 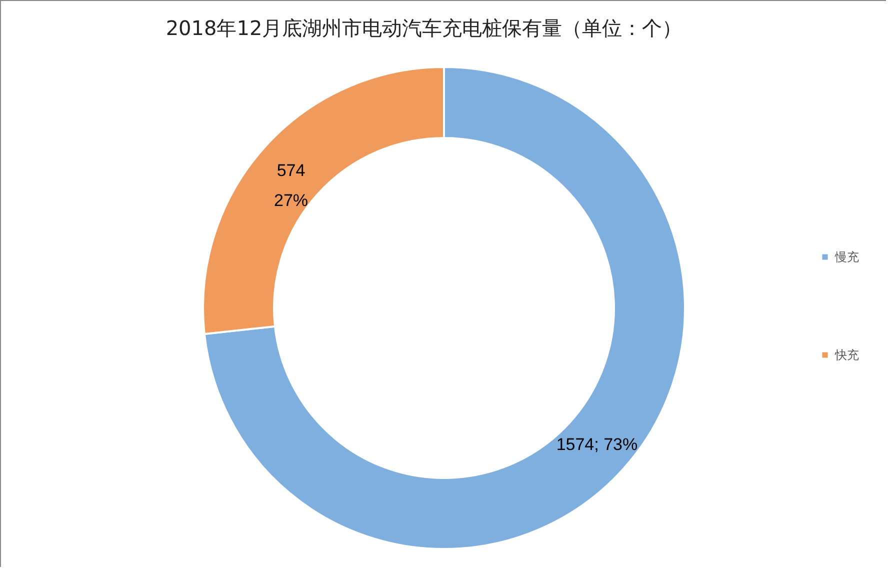 What do you see at coordinates (424, 28) in the screenshot?
I see `chart-title: 2018年12月底湖州市电动汽车充电桩保有量（单位：个）` at bounding box center [424, 28].